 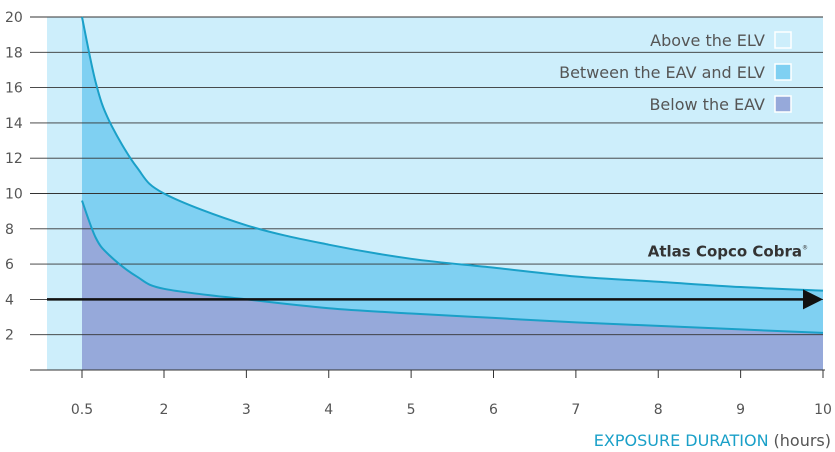 What do you see at coordinates (14, 18) in the screenshot?
I see `y-tick-label: 20` at bounding box center [14, 18].